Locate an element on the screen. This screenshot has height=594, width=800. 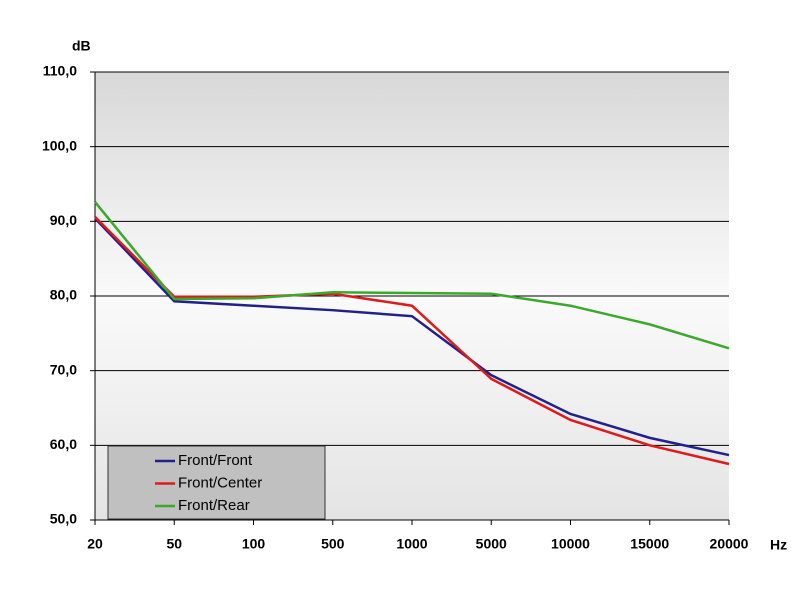
x-tick-label: 500 is located at coordinates (333, 544).